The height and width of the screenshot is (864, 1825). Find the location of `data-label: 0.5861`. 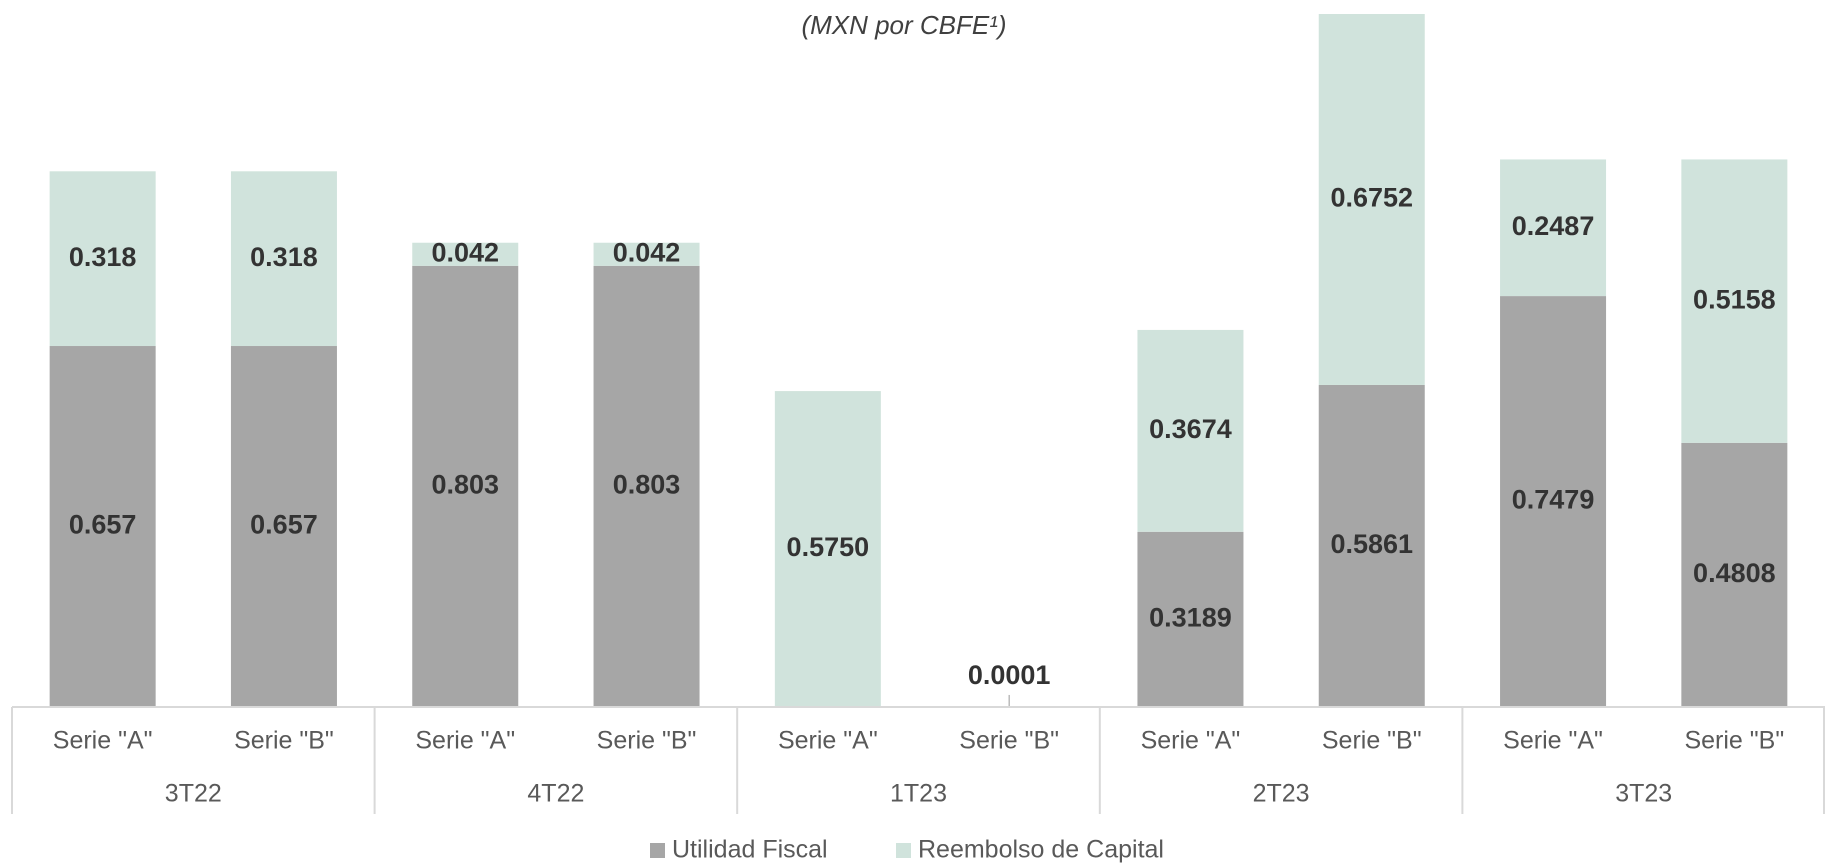

data-label: 0.5861 is located at coordinates (1371, 544).